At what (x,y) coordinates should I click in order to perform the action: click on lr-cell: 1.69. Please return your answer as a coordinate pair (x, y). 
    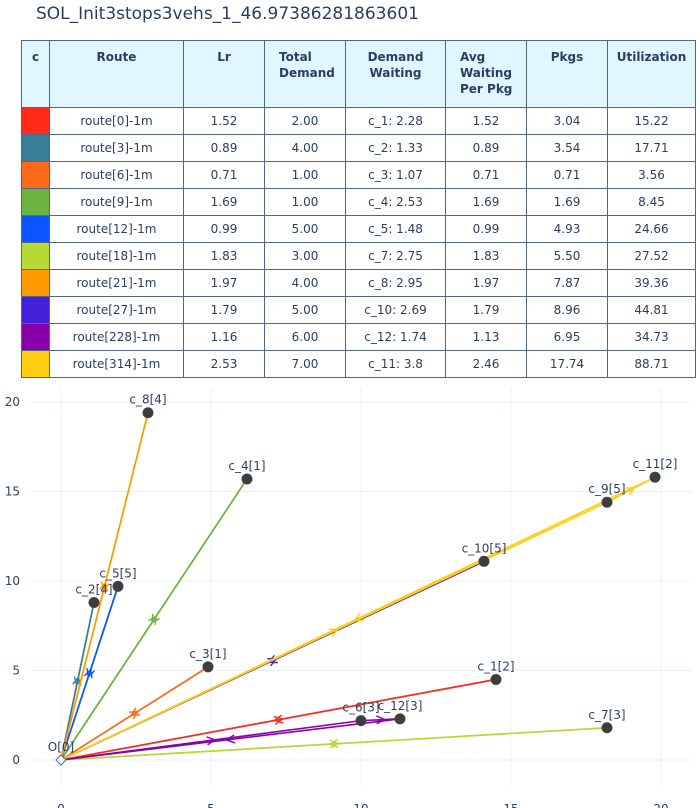
    Looking at the image, I should click on (224, 202).